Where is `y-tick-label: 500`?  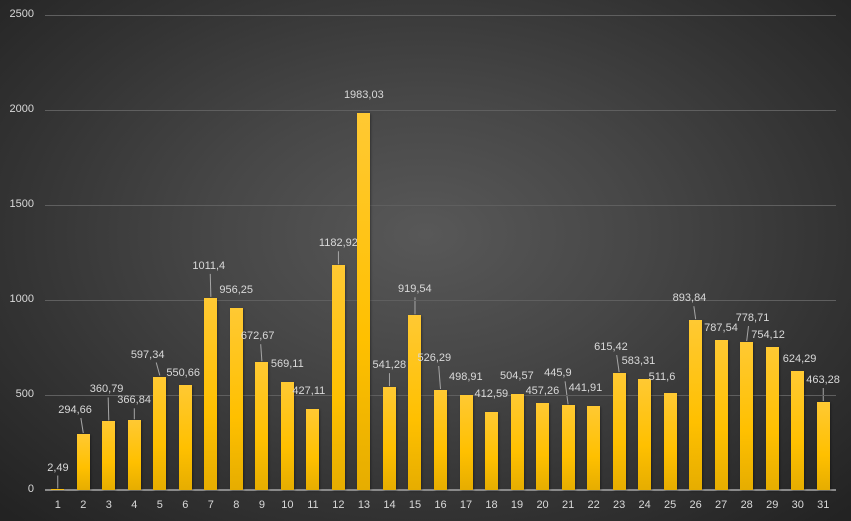
y-tick-label: 500 is located at coordinates (24, 394).